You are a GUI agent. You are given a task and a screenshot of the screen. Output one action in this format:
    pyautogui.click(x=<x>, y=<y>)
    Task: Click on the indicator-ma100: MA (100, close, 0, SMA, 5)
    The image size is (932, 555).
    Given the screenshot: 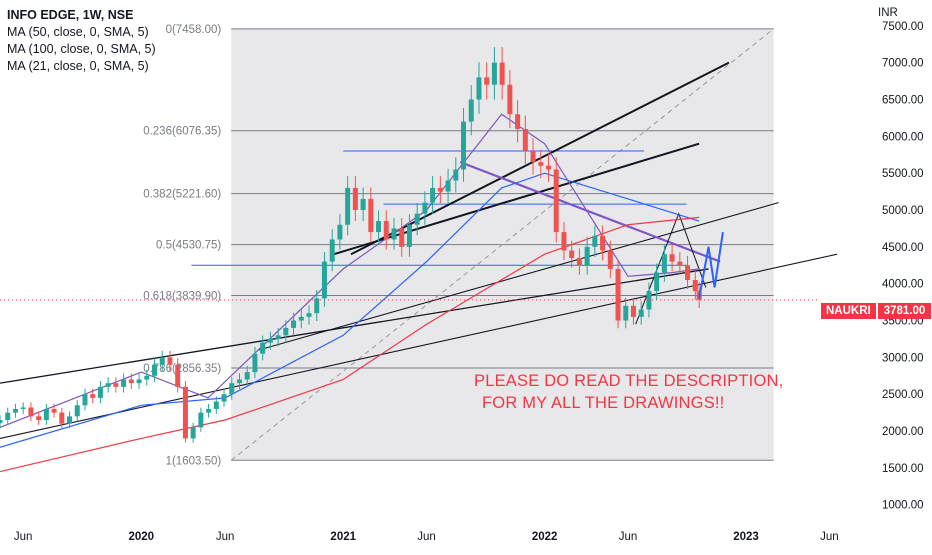 What is the action you would take?
    pyautogui.click(x=81, y=49)
    